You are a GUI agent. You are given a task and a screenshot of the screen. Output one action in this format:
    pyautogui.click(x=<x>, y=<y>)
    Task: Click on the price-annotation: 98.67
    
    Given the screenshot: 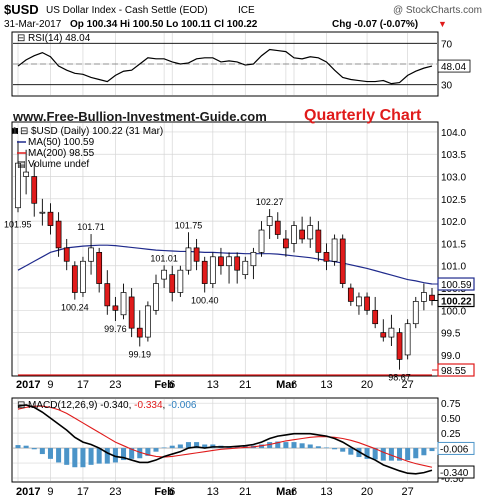 What is the action you would take?
    pyautogui.click(x=399, y=378)
    